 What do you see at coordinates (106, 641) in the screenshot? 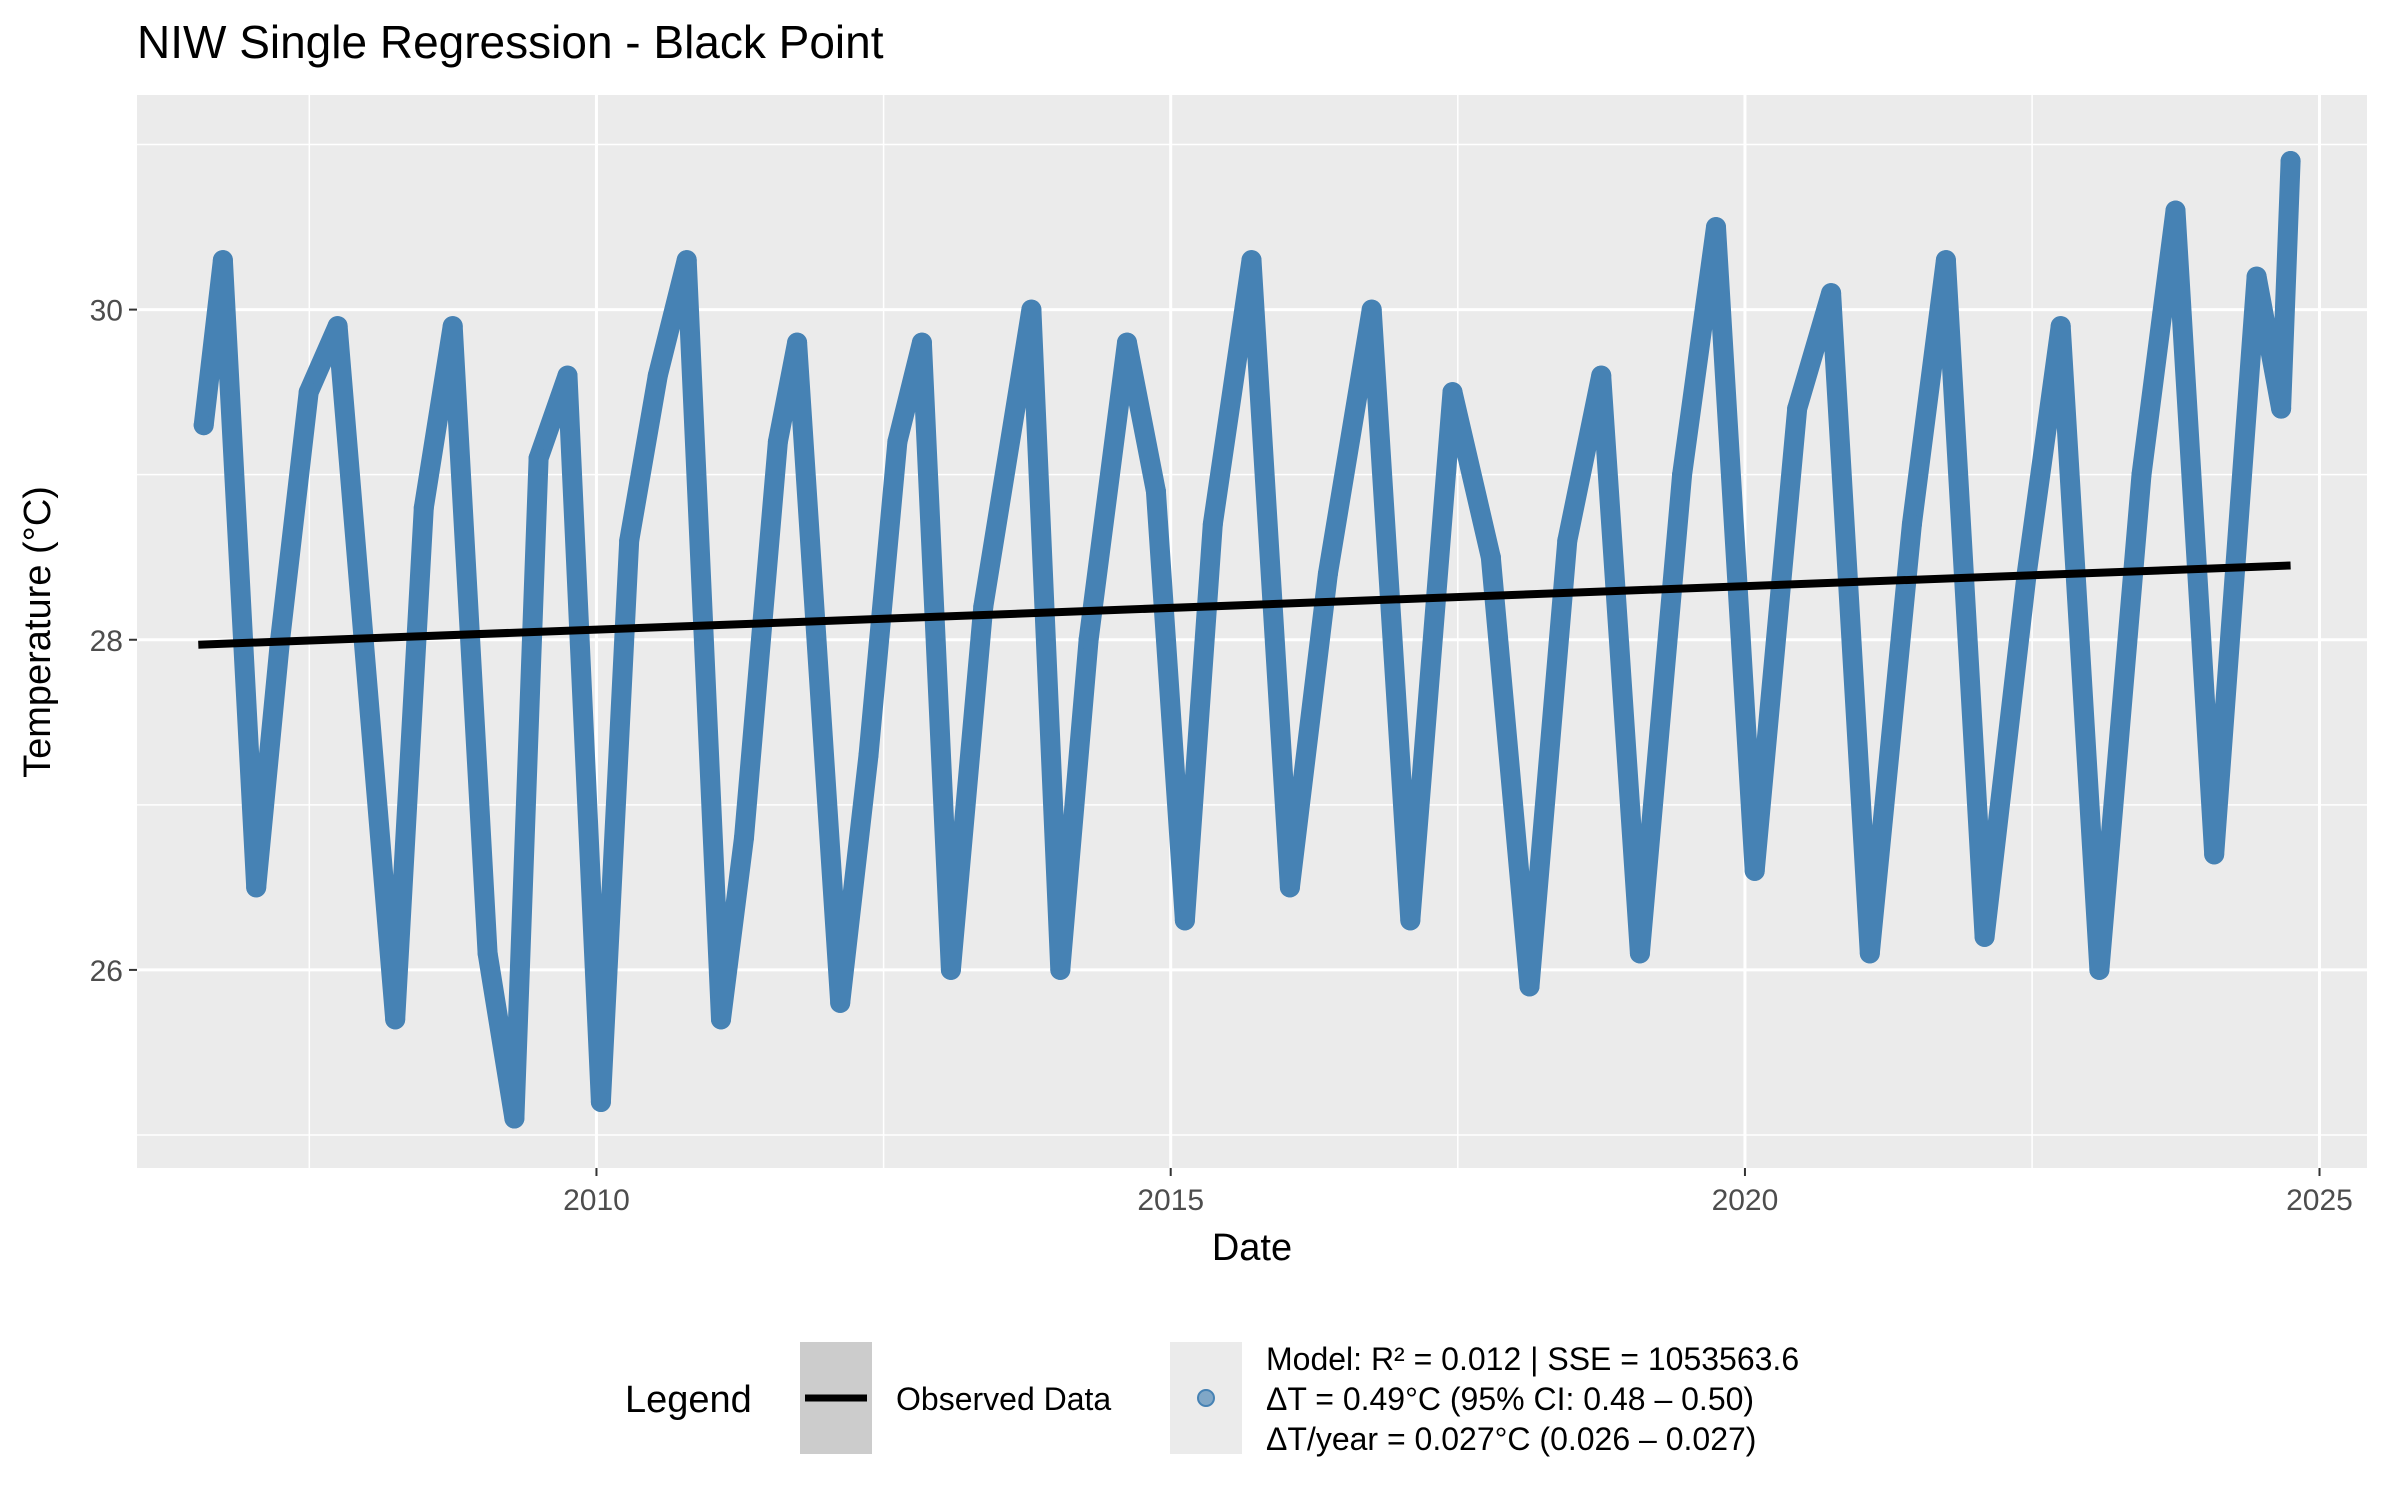
I see `y-tick-label: 28` at bounding box center [106, 641].